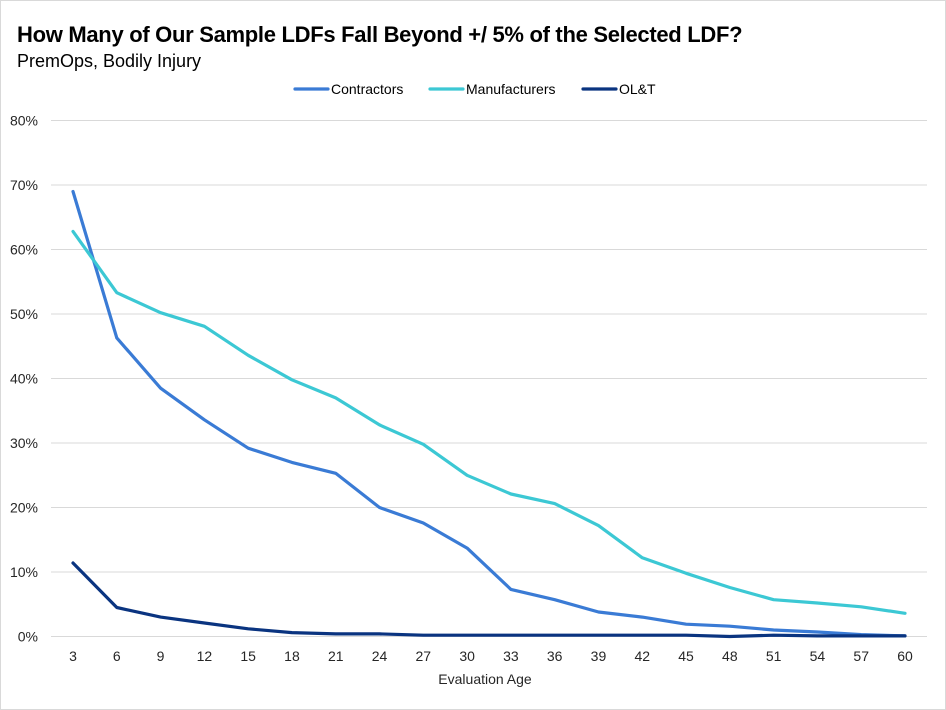 This screenshot has width=946, height=710. What do you see at coordinates (336, 656) in the screenshot?
I see `x-tick-label: 21` at bounding box center [336, 656].